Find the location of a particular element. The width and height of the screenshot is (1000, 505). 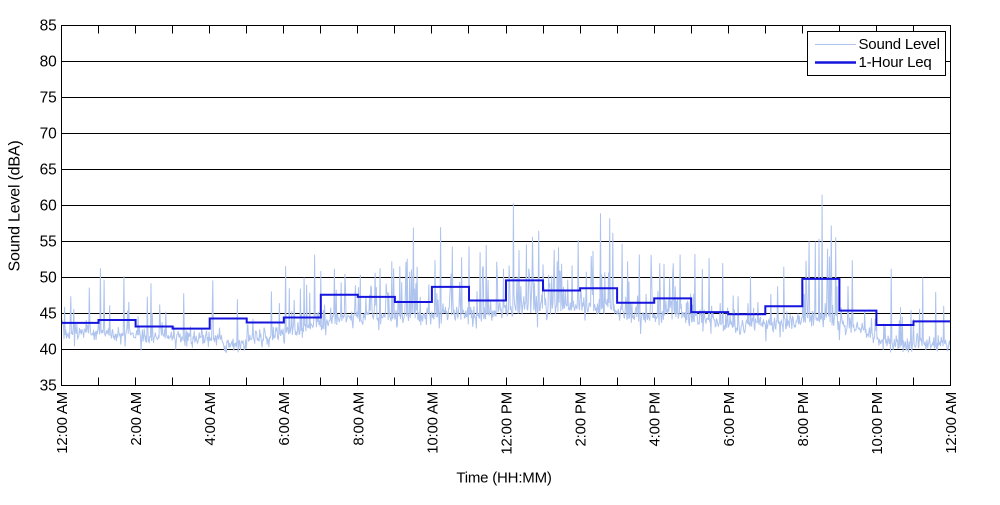

svg-text: 4:00 PM is located at coordinates (655, 419).